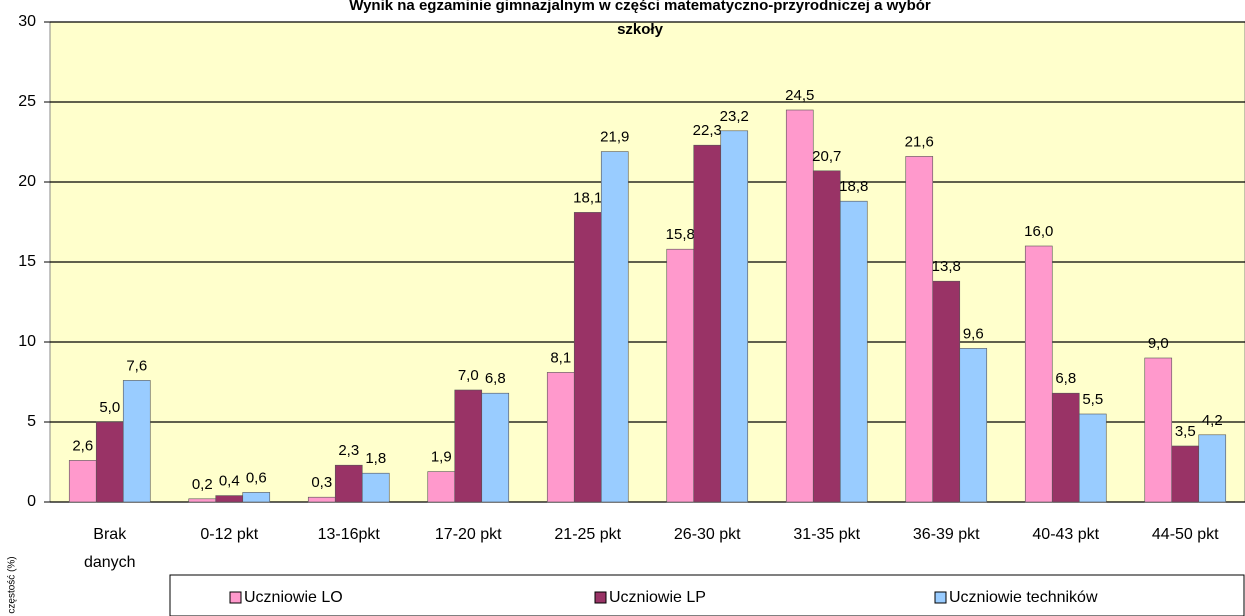 The image size is (1245, 616). Describe the element at coordinates (202, 484) in the screenshot. I see `value-label: 0,2` at that location.